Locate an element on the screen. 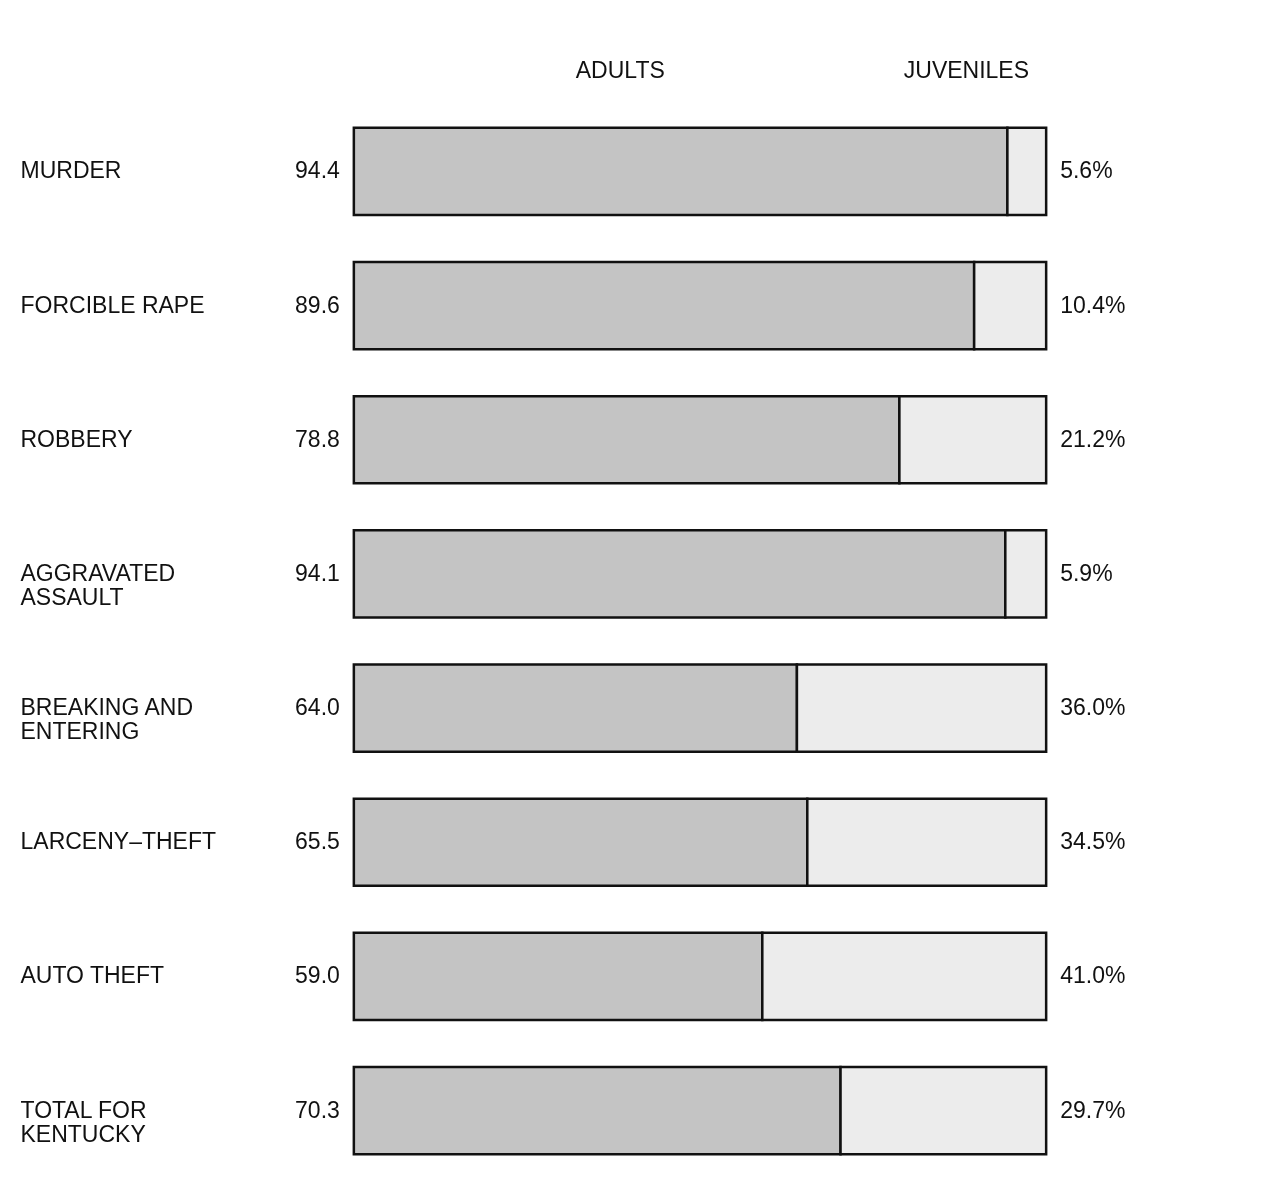  y-tick-label: TOTAL FOR KENTUCKY is located at coordinates (83, 1121).